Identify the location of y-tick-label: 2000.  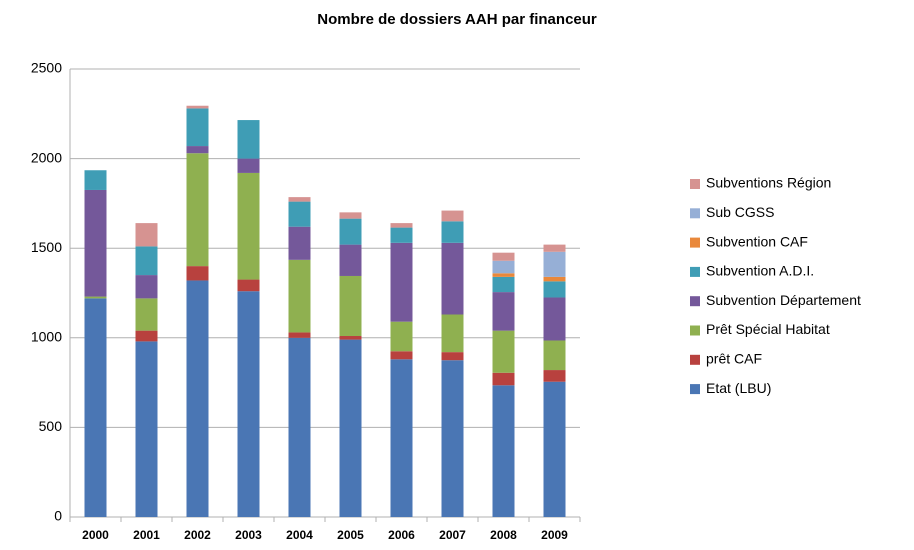
(46, 157).